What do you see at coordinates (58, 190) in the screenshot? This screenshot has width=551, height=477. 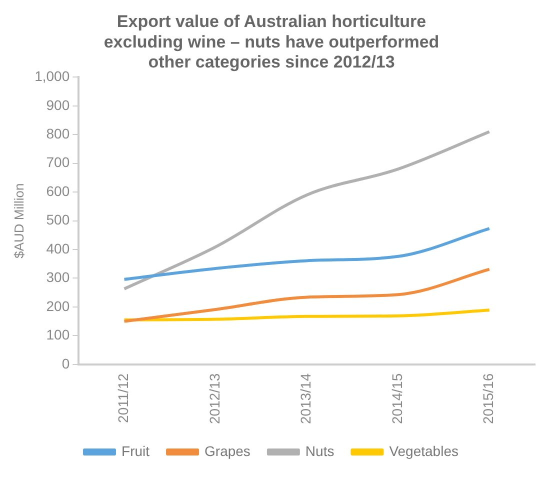 I see `y-tick-label: 600` at bounding box center [58, 190].